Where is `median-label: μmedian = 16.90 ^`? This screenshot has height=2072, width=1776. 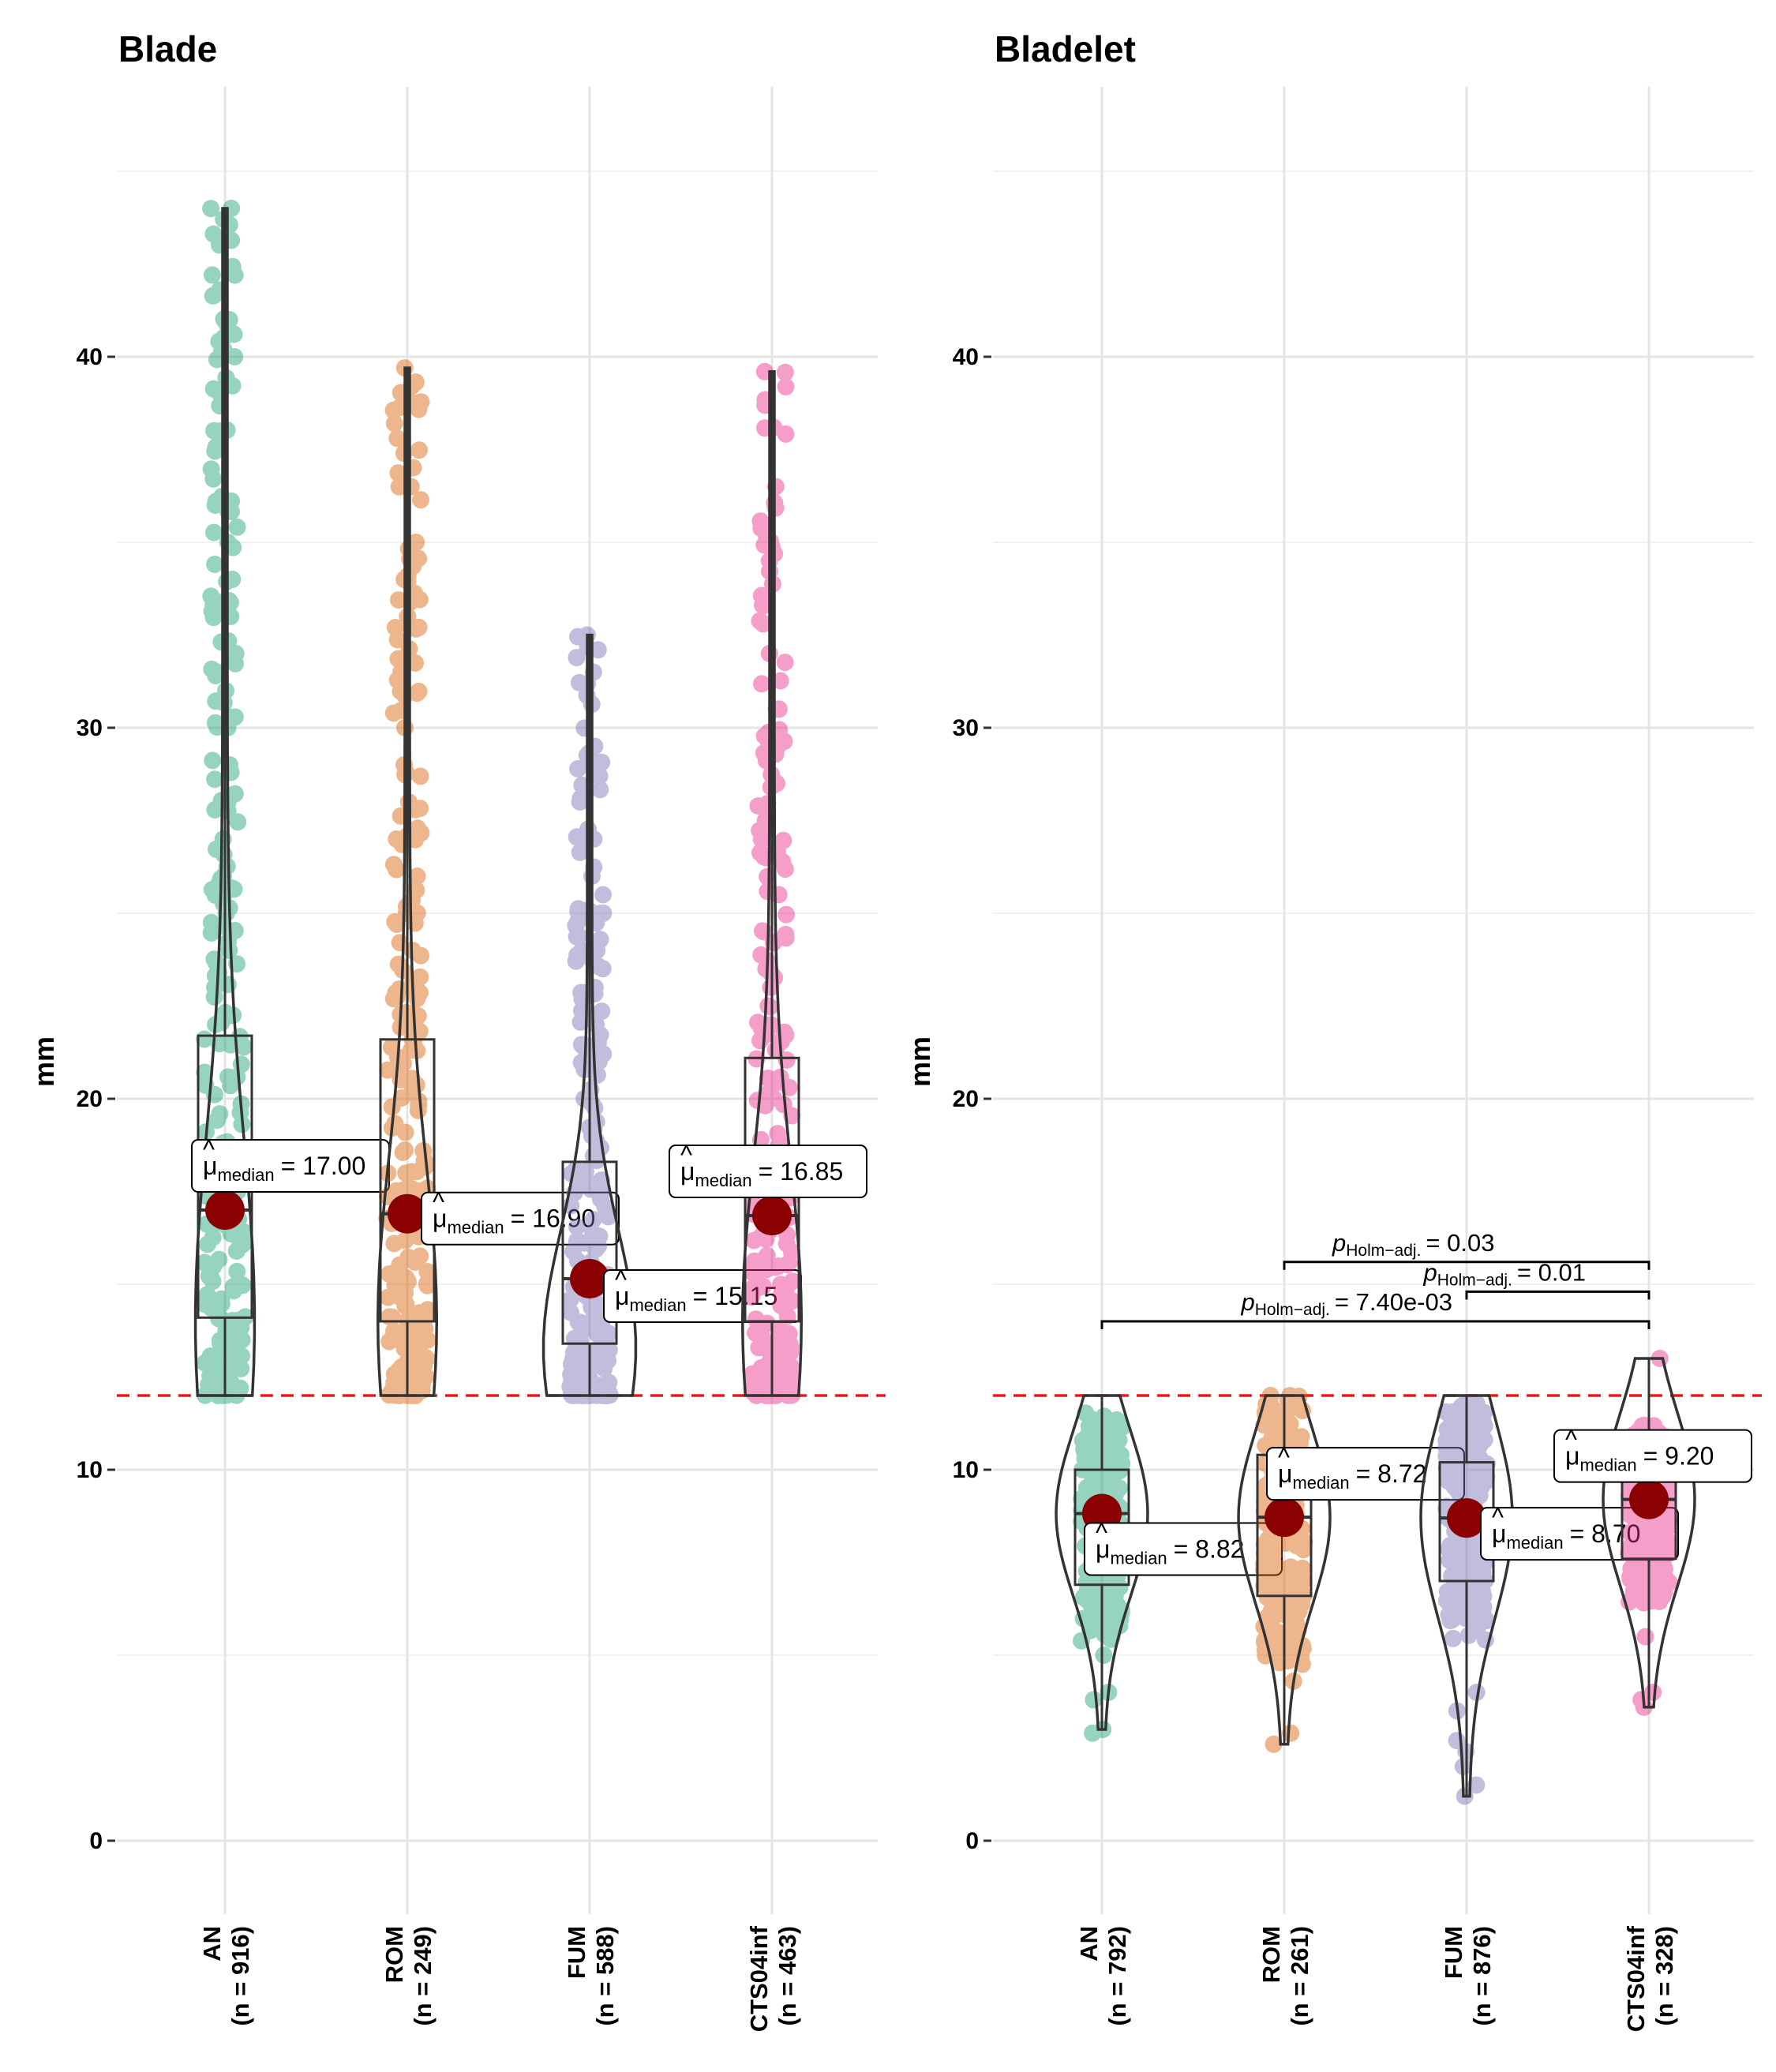
median-label: μmedian = 16.90 ^ is located at coordinates (520, 1217).